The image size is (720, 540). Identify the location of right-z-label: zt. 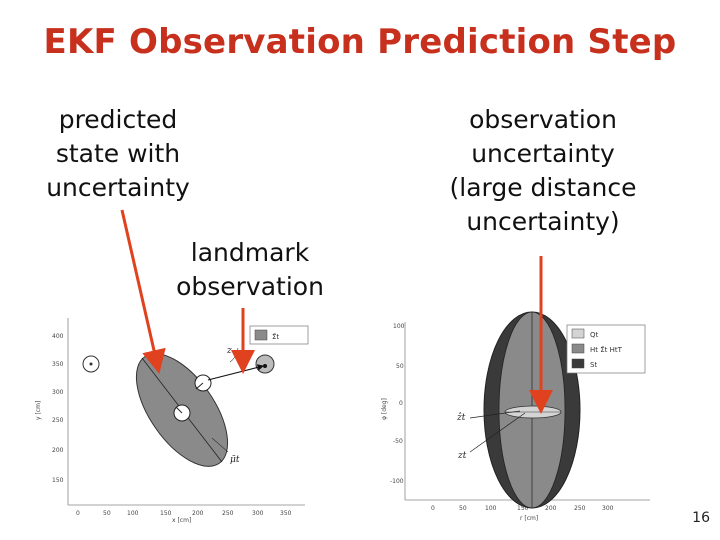
(462, 456).